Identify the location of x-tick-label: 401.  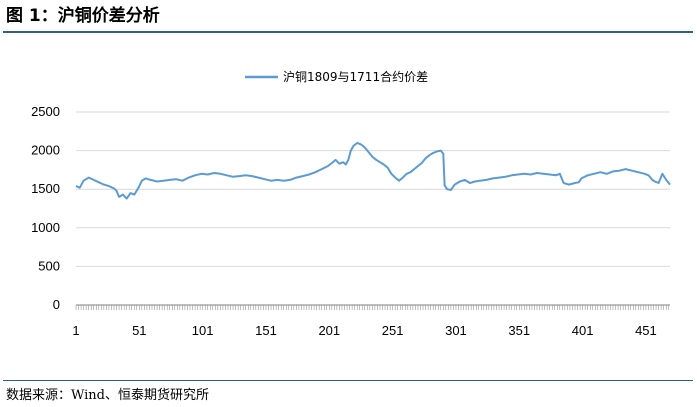
(583, 330).